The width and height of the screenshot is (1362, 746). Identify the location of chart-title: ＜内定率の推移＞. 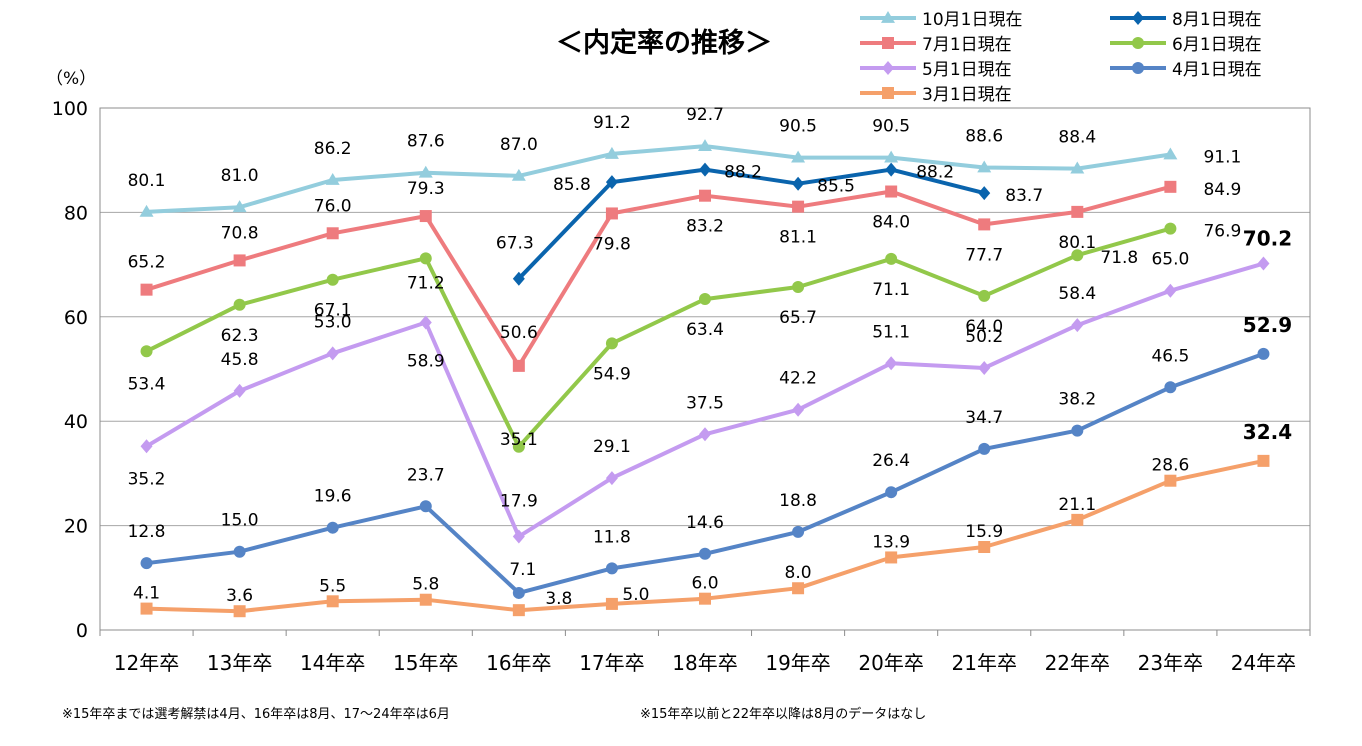
(664, 43).